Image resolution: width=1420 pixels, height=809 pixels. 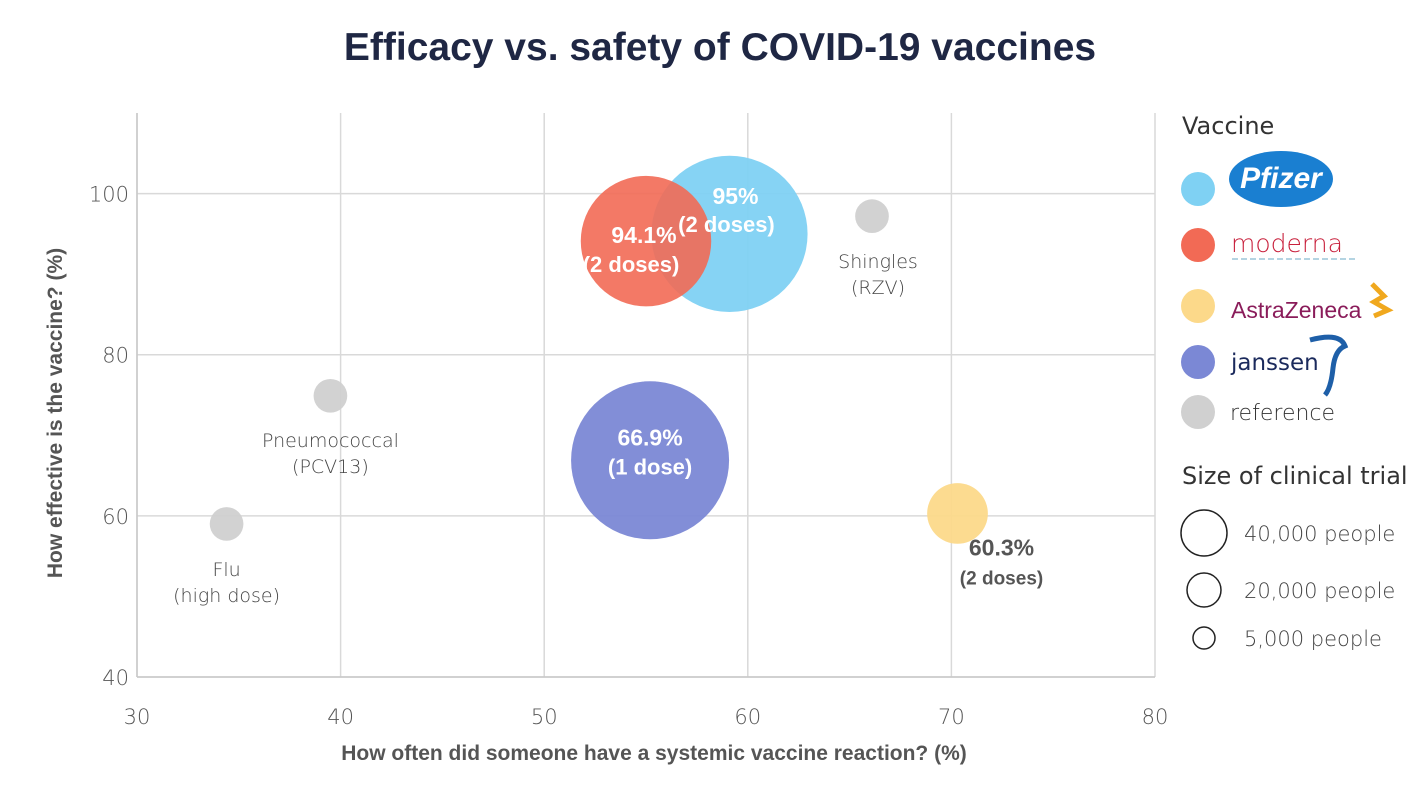 I want to click on x-tick-label: 60, so click(x=747, y=717).